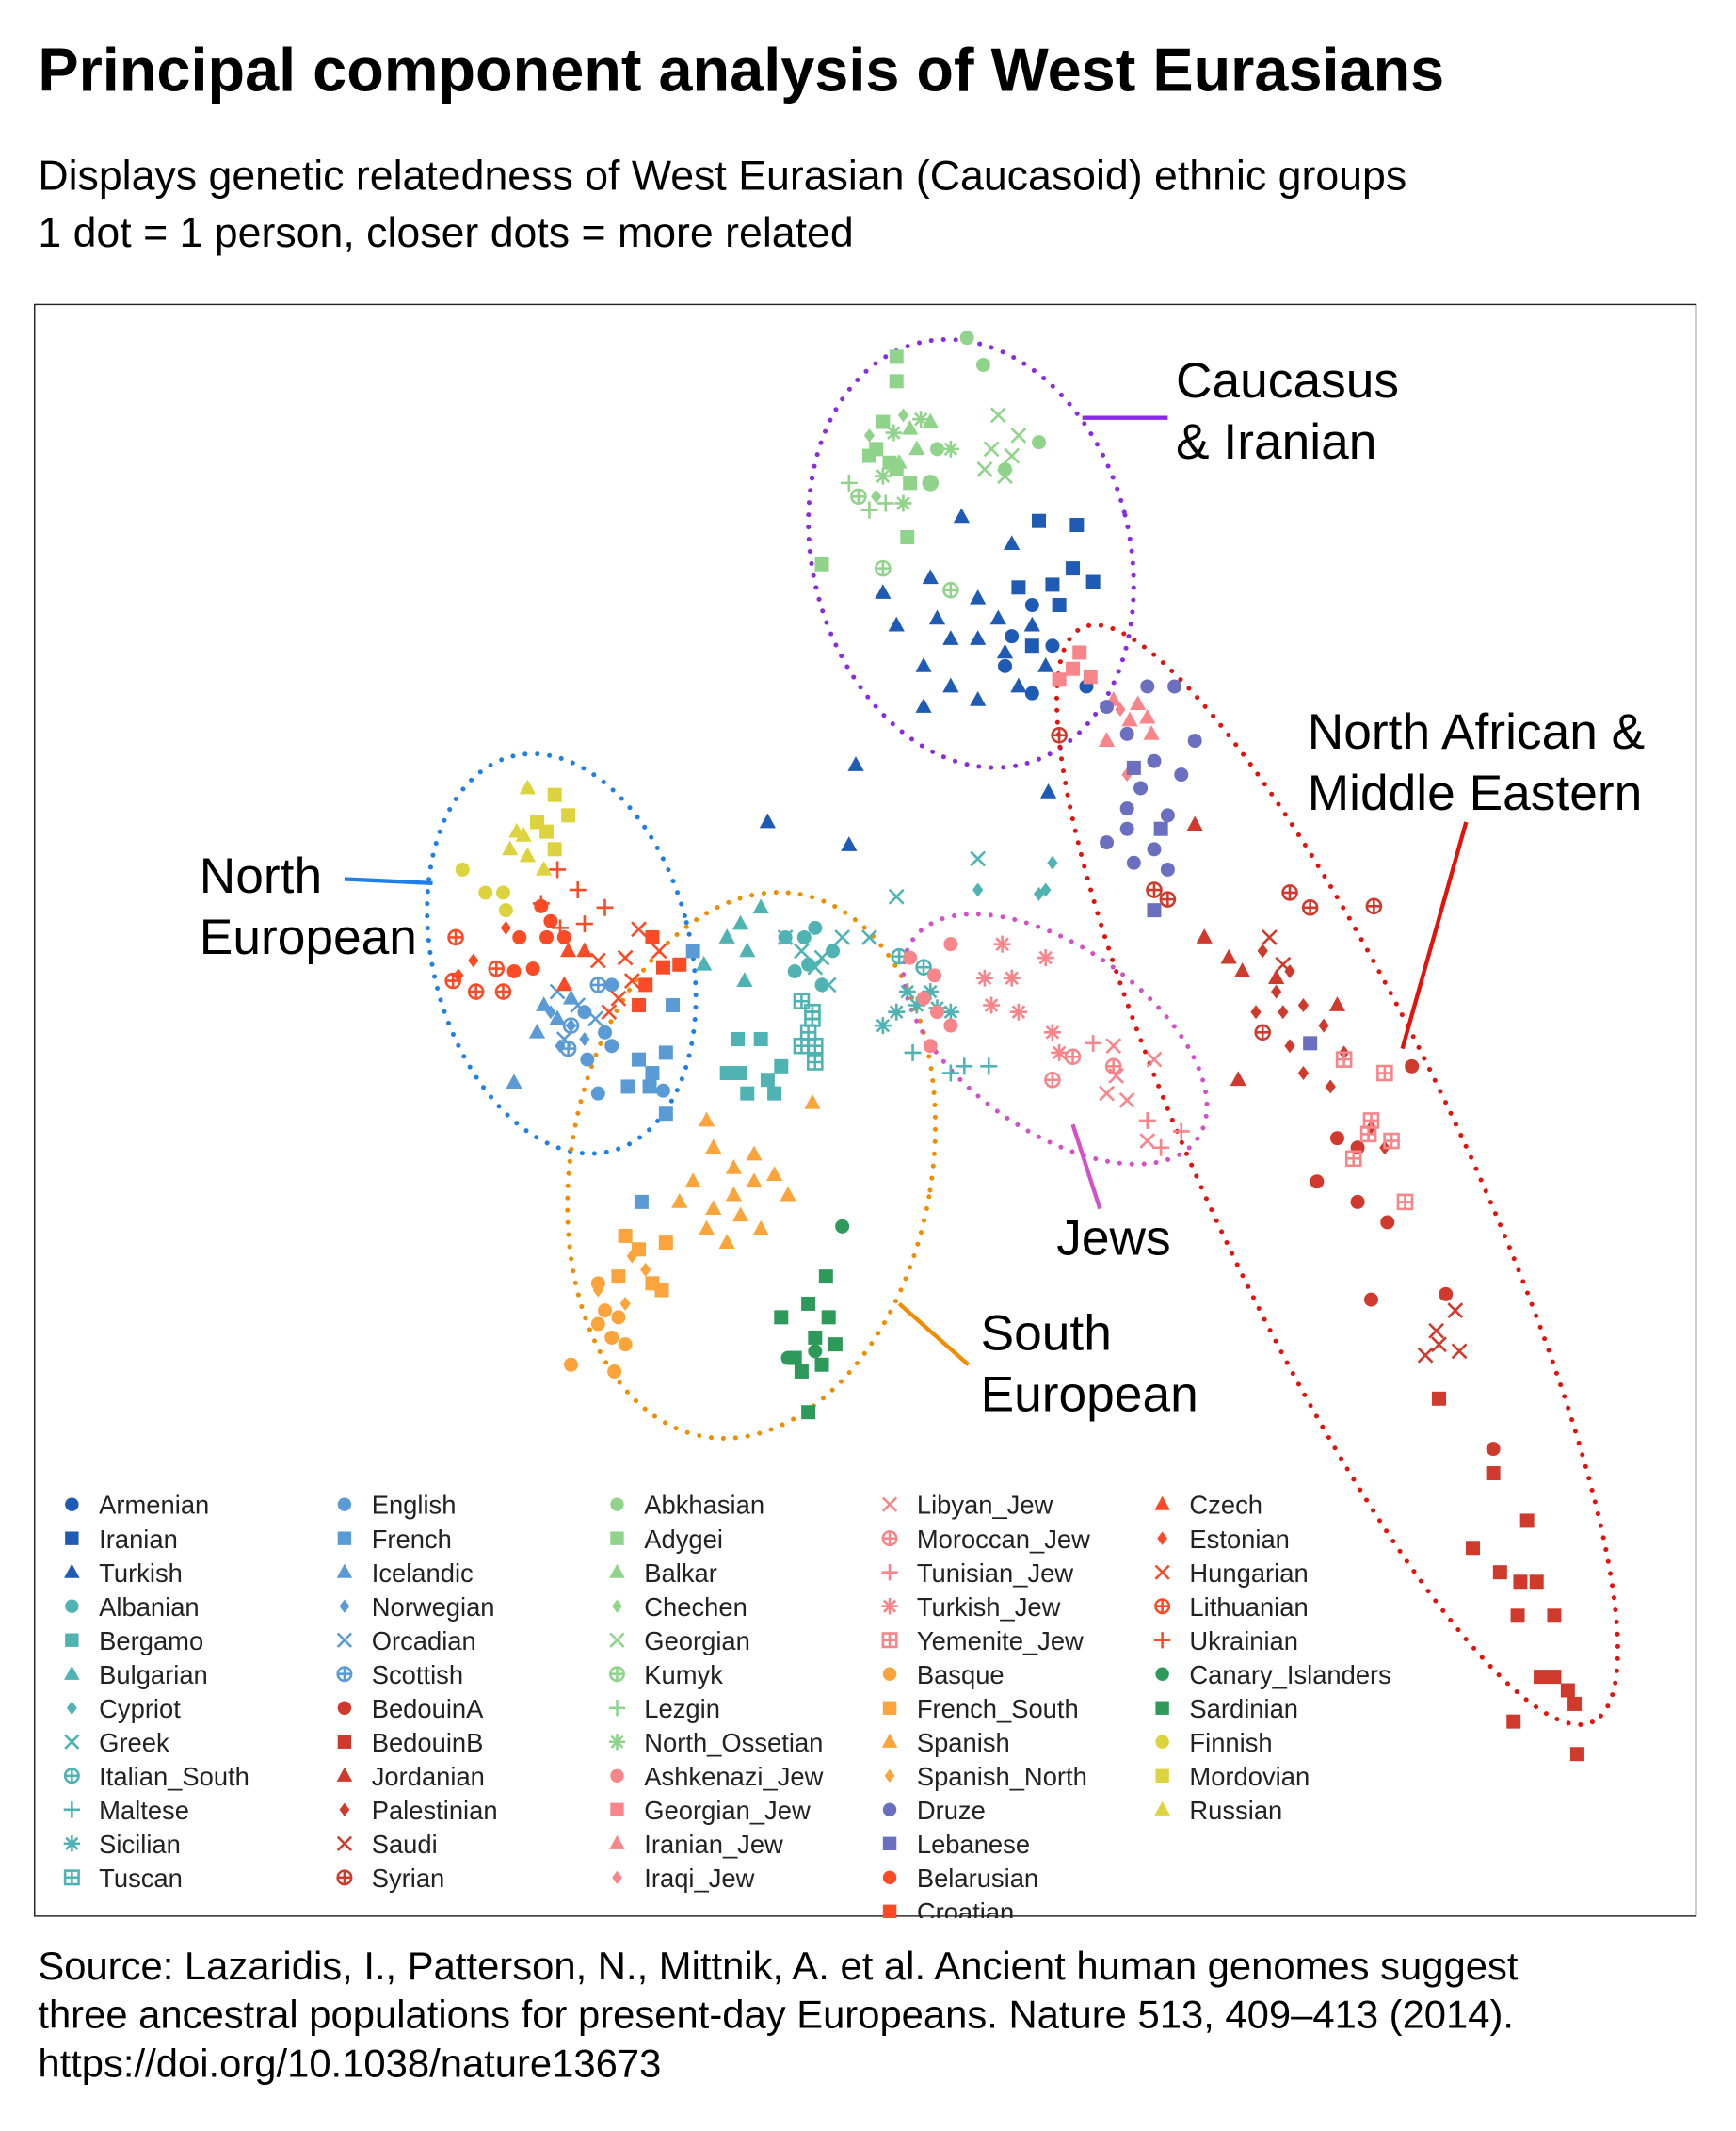 The image size is (1736, 2131). I want to click on legend-label: Kumyk, so click(683, 1674).